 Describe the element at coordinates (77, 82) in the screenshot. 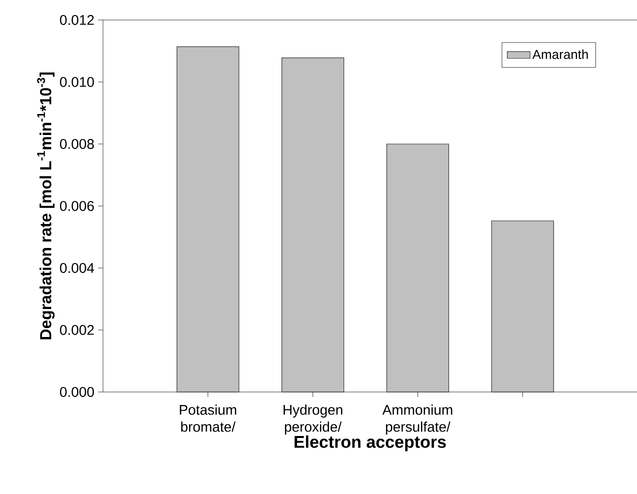

I see `y-tick-label: 0.010` at that location.